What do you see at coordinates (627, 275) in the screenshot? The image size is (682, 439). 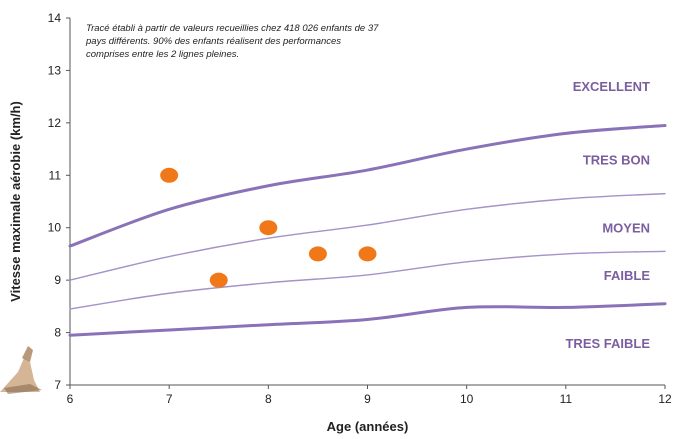 I see `band-label: FAIBLE` at bounding box center [627, 275].